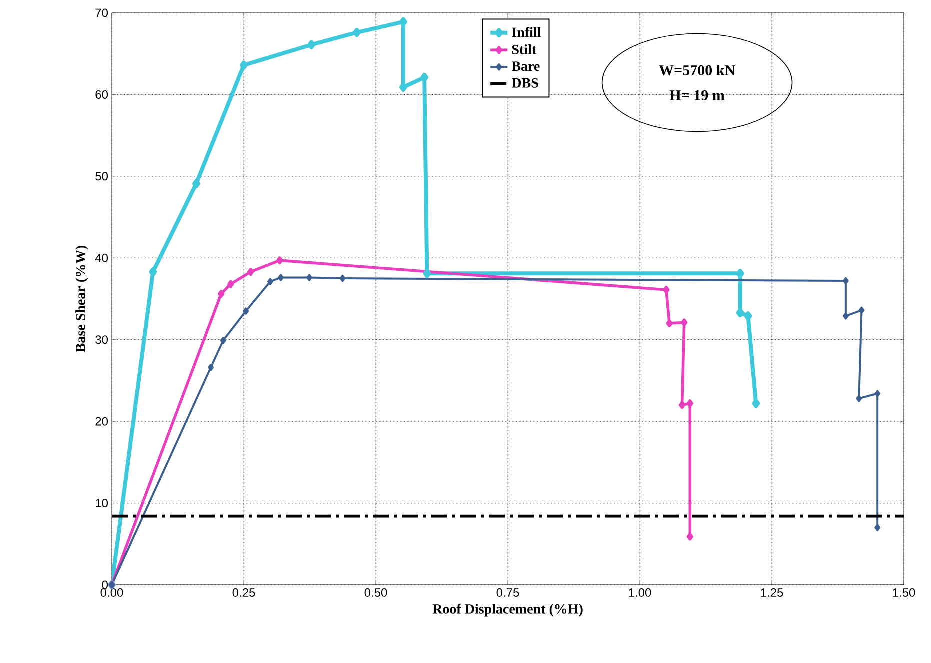 Image resolution: width=931 pixels, height=663 pixels. Describe the element at coordinates (507, 610) in the screenshot. I see `x-axis-title: Roof Displacement (%H)` at that location.